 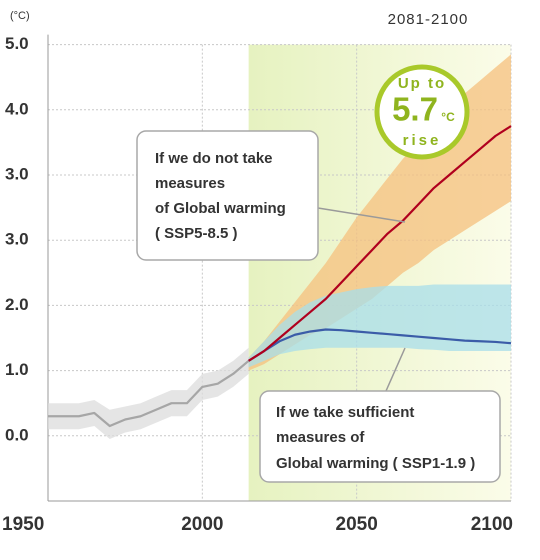 What do you see at coordinates (17, 108) in the screenshot?
I see `y-tick-label: 4.0` at bounding box center [17, 108].